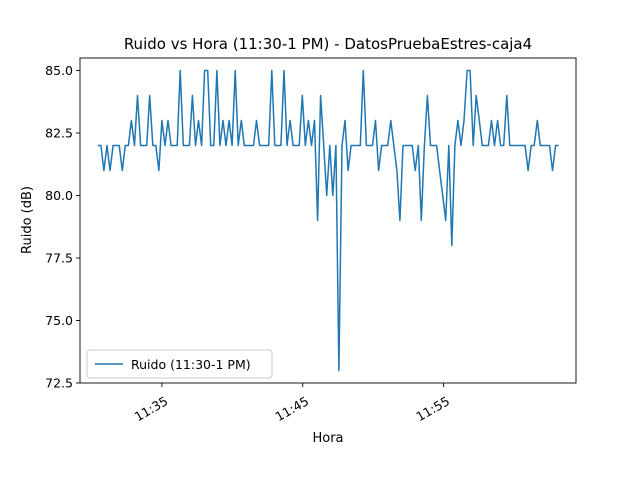 Image resolution: width=640 pixels, height=480 pixels. I want to click on x-axis-title: Hora, so click(327, 438).